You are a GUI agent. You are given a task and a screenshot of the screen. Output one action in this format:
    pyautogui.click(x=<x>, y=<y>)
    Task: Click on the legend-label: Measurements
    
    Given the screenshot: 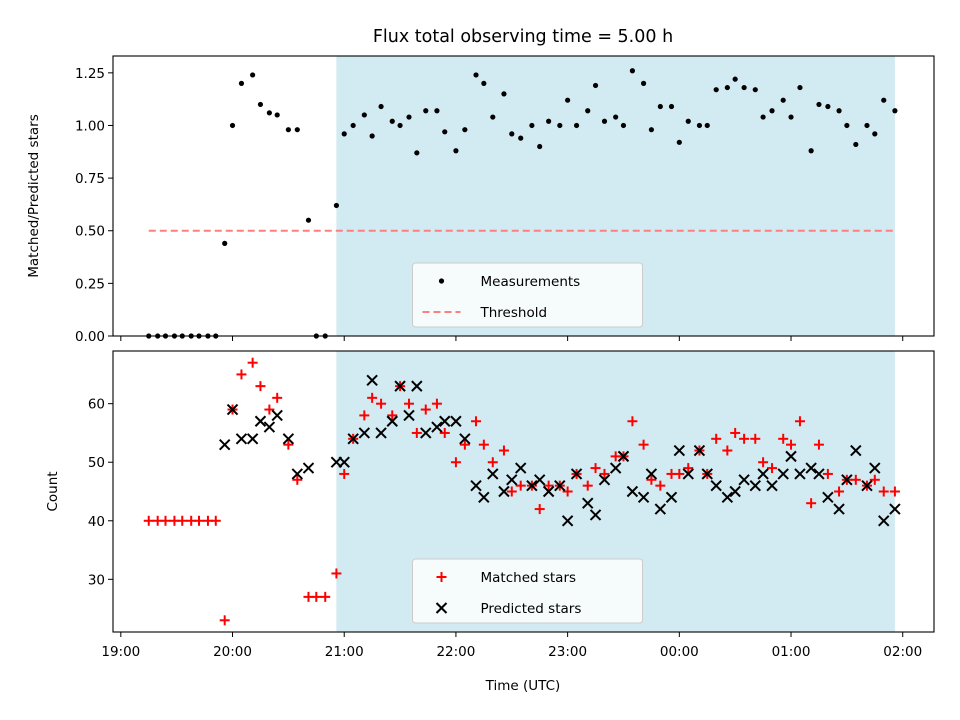 What is the action you would take?
    pyautogui.click(x=531, y=282)
    